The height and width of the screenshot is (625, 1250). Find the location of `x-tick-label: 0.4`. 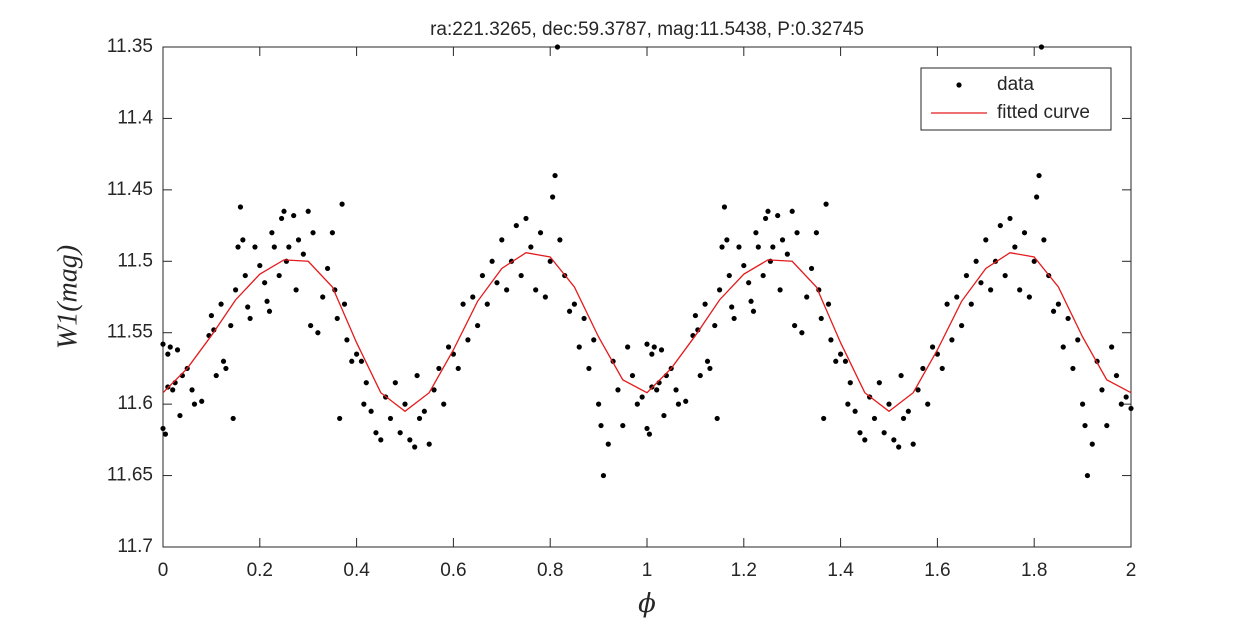

x-tick-label: 0.4 is located at coordinates (356, 570).